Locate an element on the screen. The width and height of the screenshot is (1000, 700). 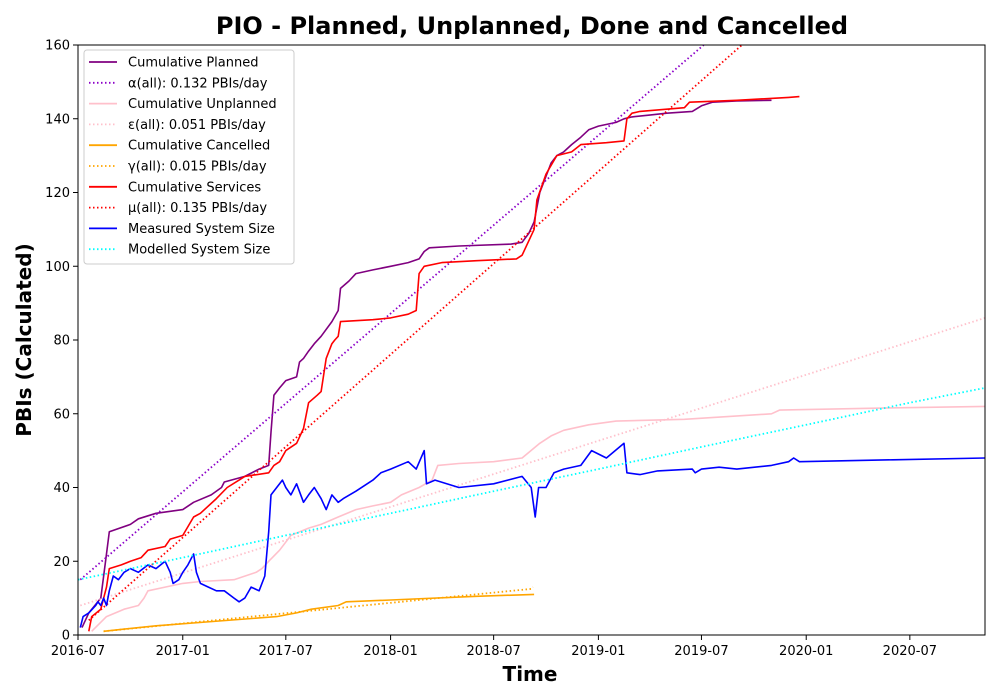
legend-label-2: Cumulative Unplanned is located at coordinates (202, 104).